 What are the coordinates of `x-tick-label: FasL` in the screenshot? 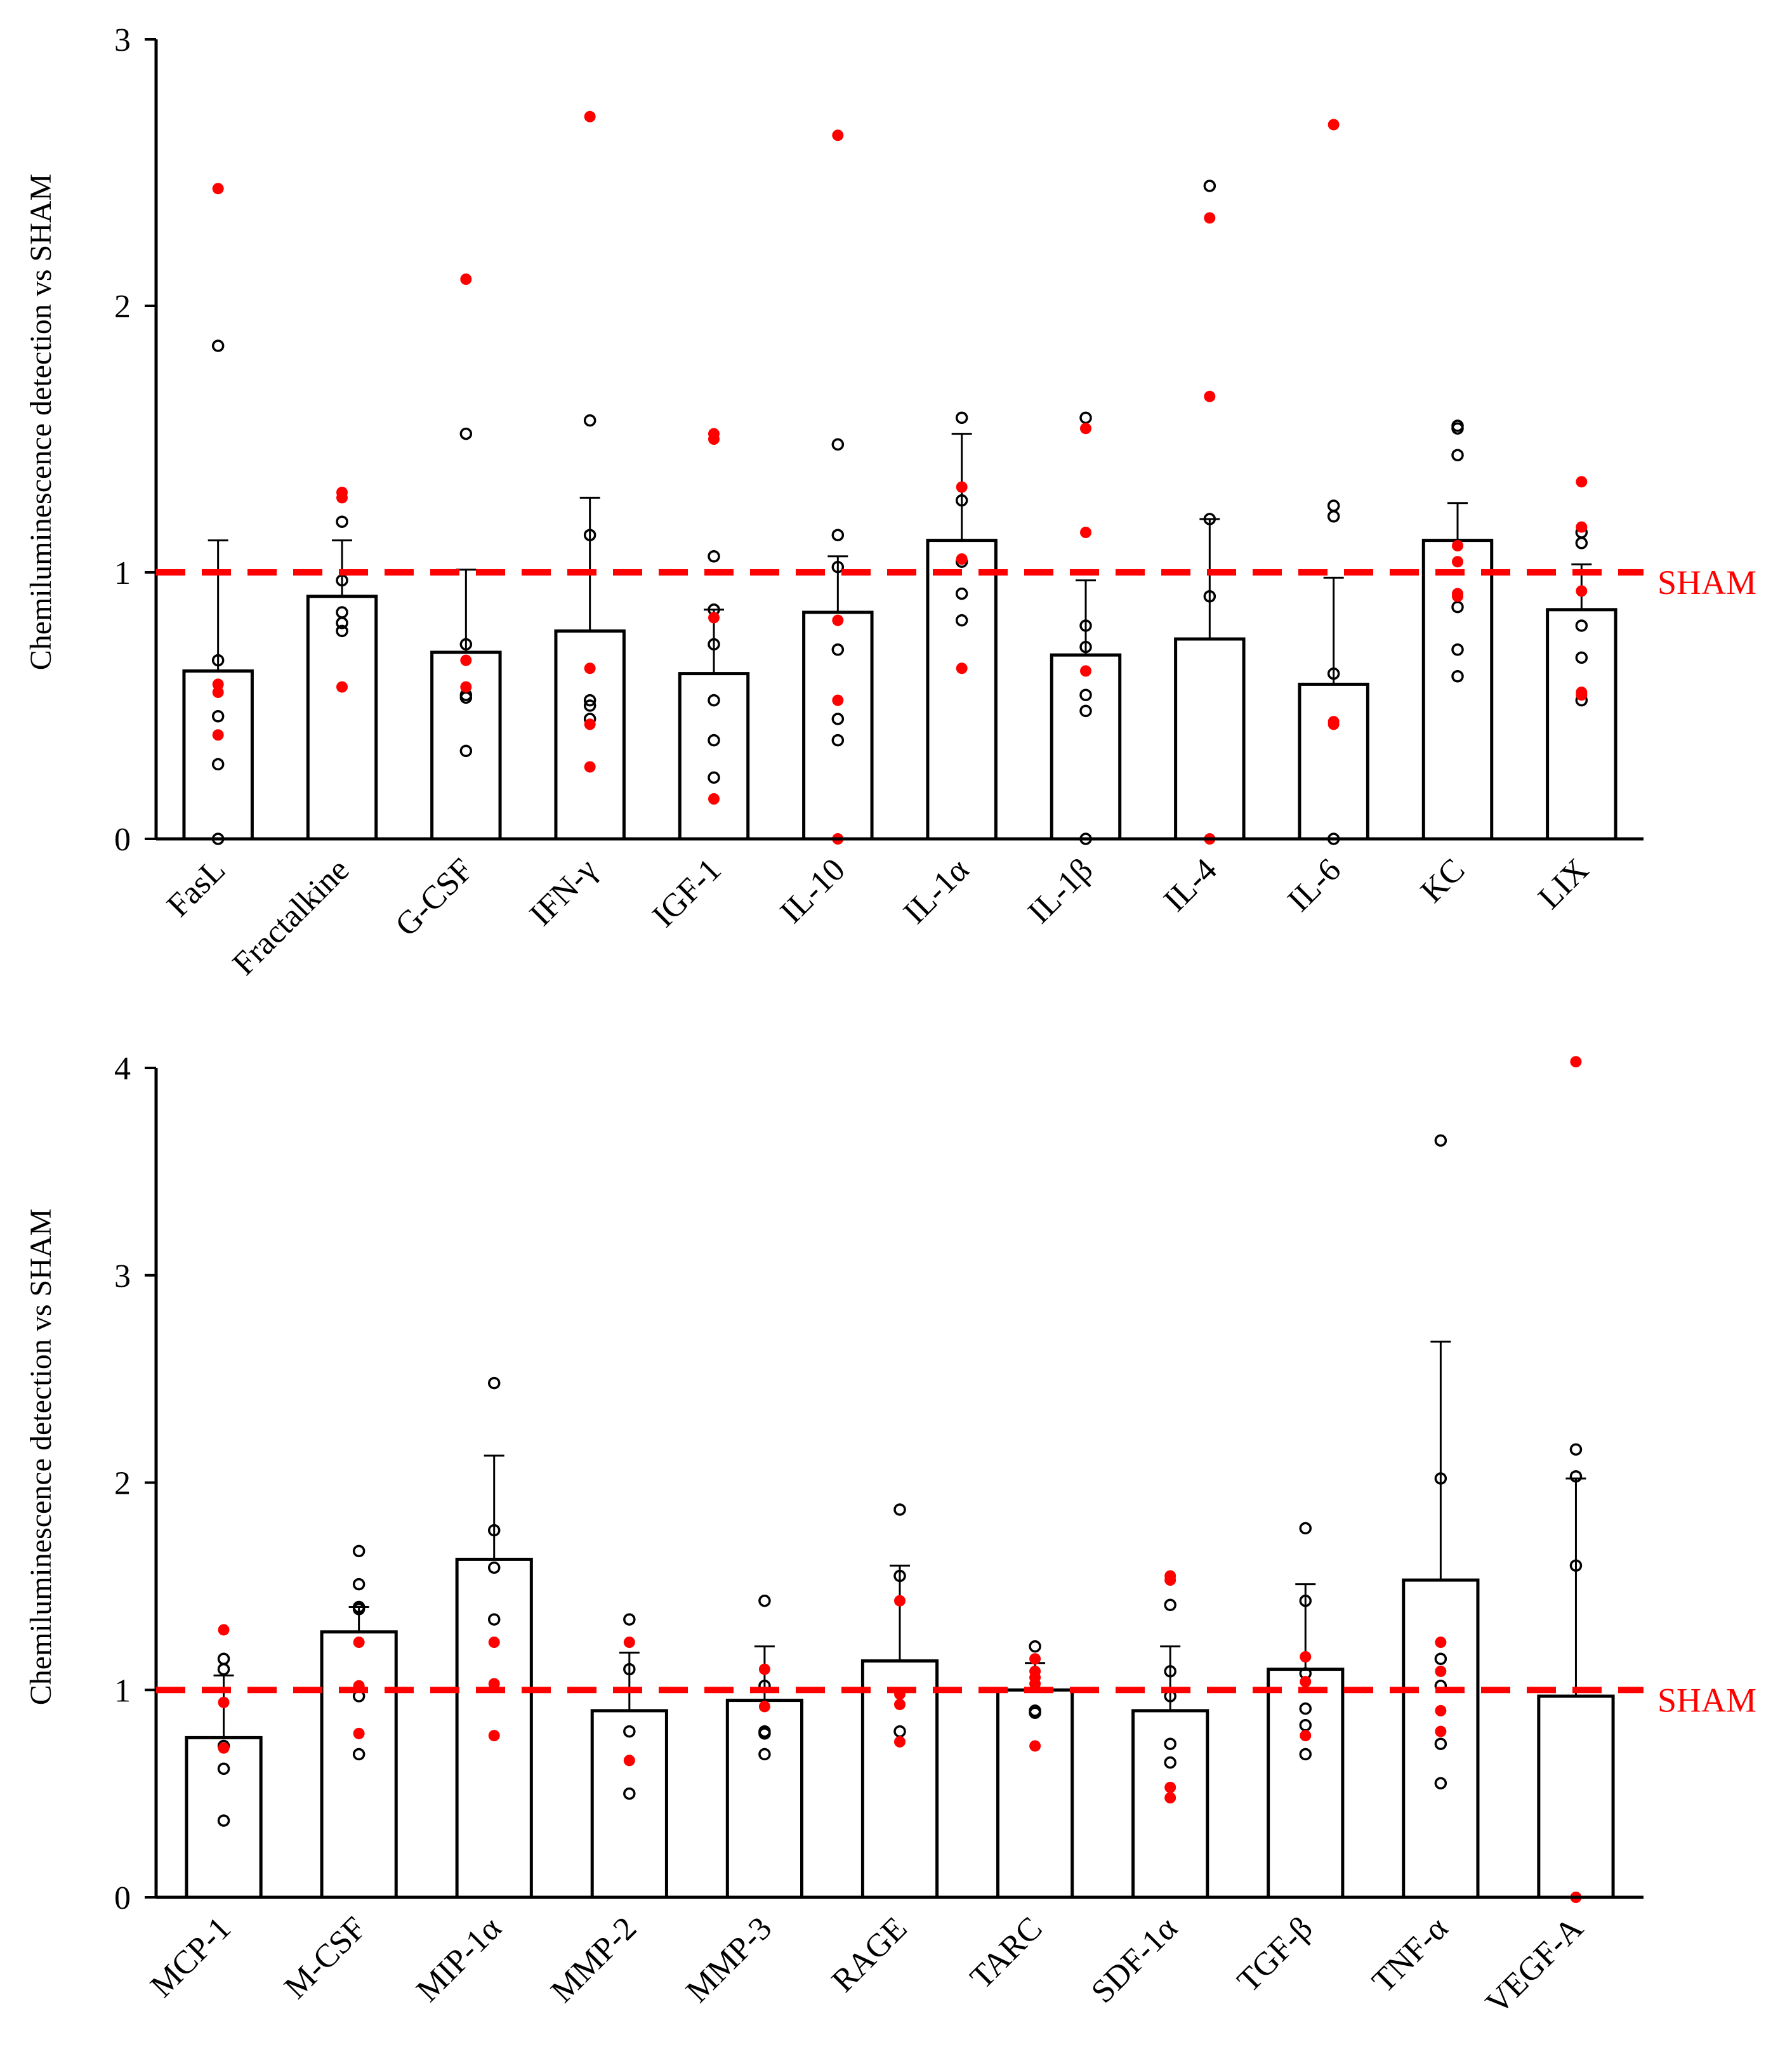 It's located at (196, 888).